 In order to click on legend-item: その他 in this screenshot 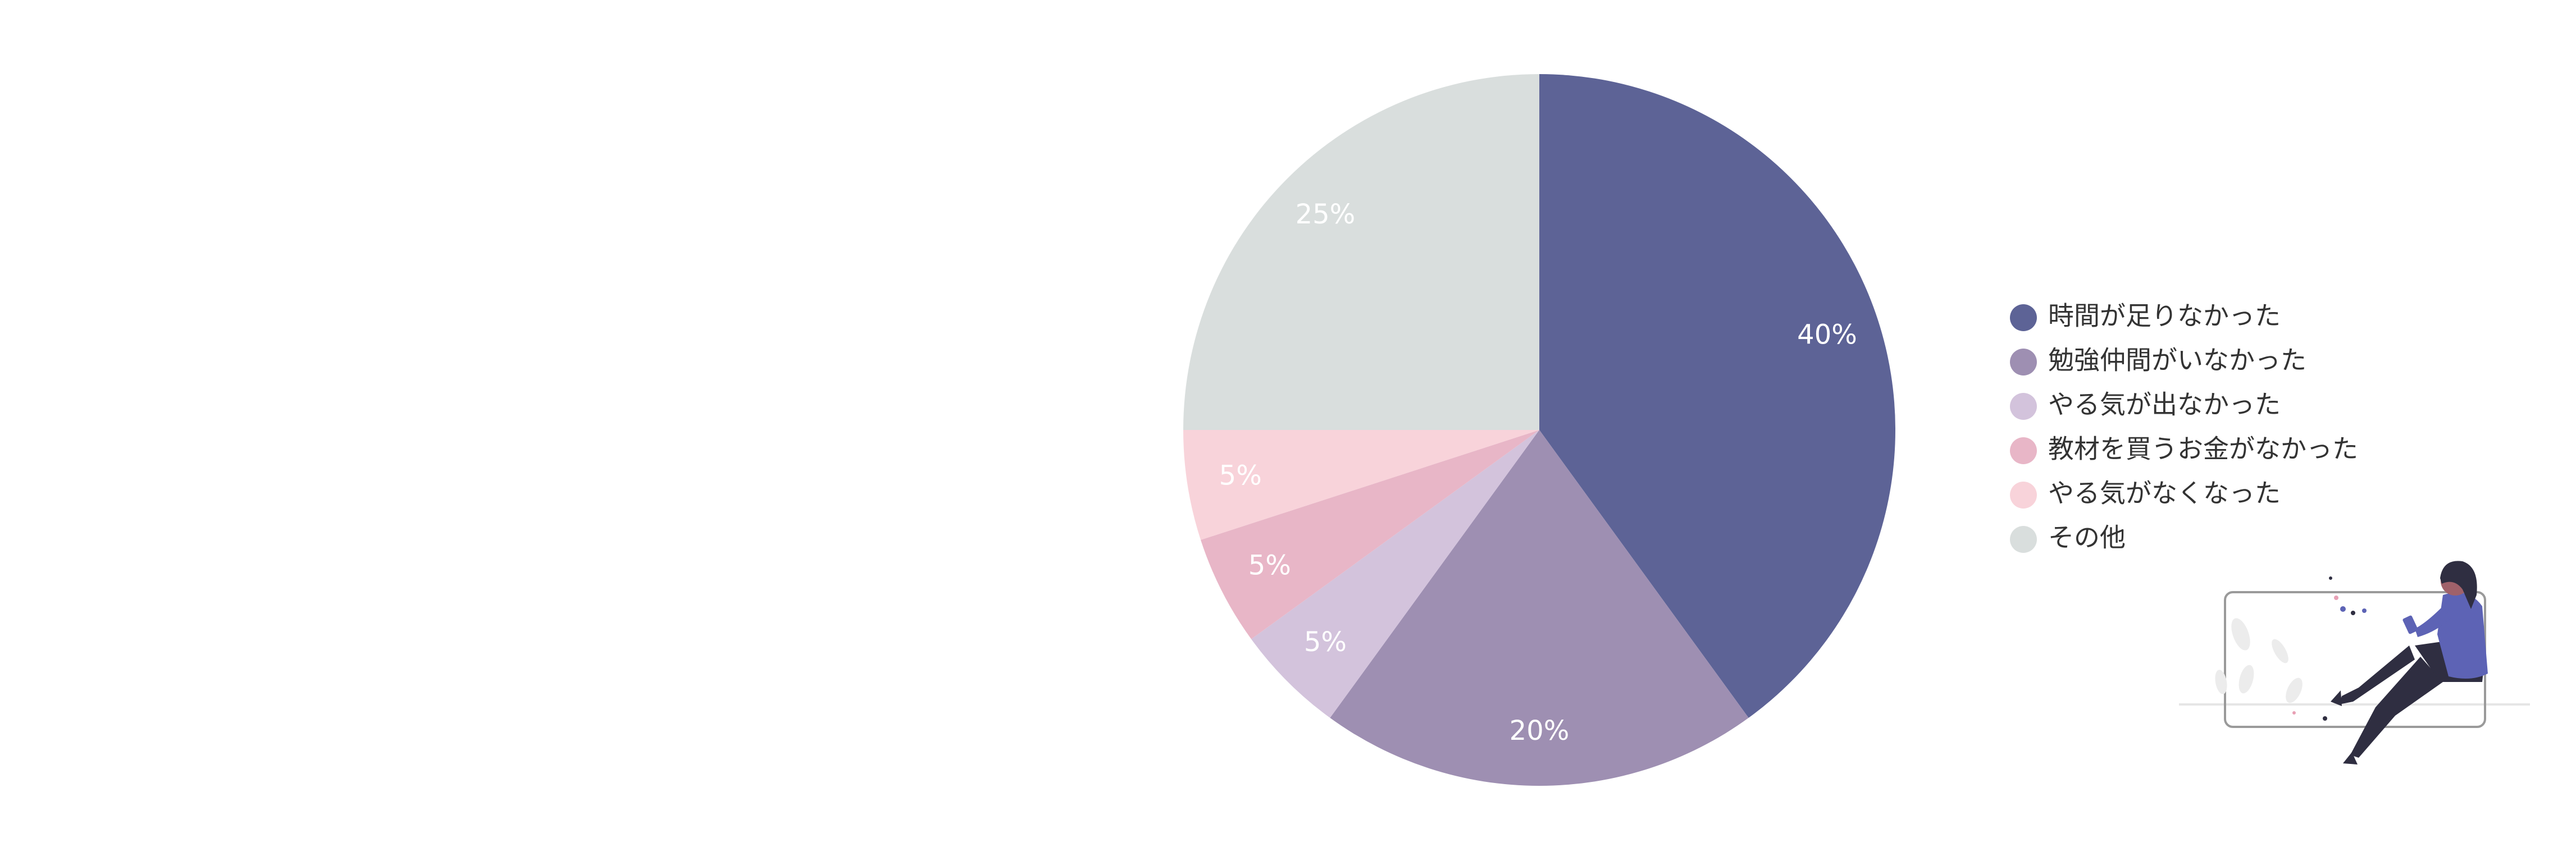, I will do `click(2068, 538)`.